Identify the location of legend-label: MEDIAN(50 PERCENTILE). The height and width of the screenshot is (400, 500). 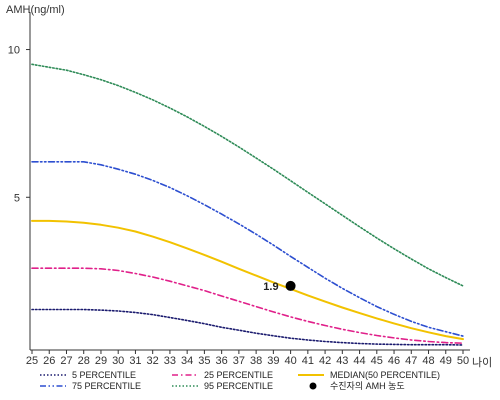
(385, 375).